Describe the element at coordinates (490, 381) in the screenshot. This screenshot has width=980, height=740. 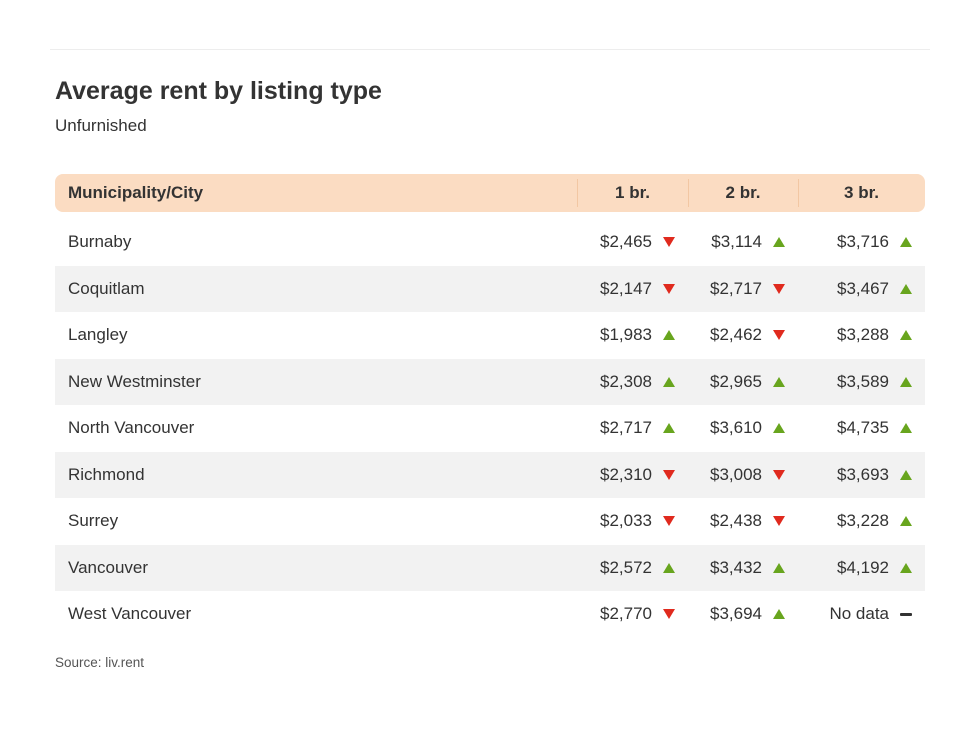
I see `table-row: New Westminster $2,308 $2,965 $3,589` at that location.